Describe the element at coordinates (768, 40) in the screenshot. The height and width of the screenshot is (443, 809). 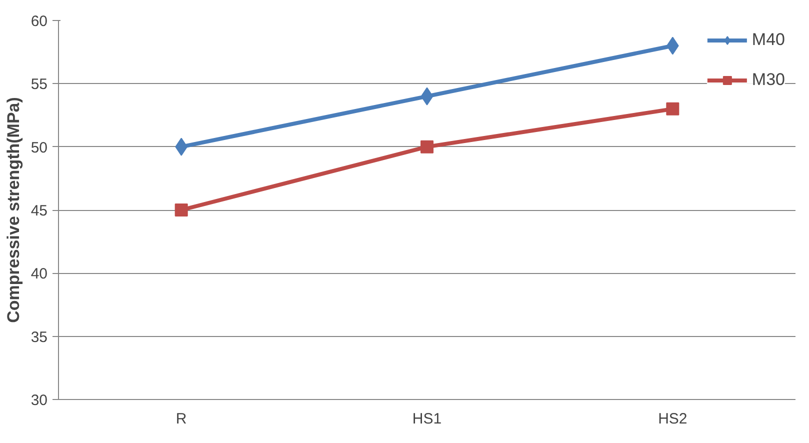
I see `legend-label: M40` at that location.